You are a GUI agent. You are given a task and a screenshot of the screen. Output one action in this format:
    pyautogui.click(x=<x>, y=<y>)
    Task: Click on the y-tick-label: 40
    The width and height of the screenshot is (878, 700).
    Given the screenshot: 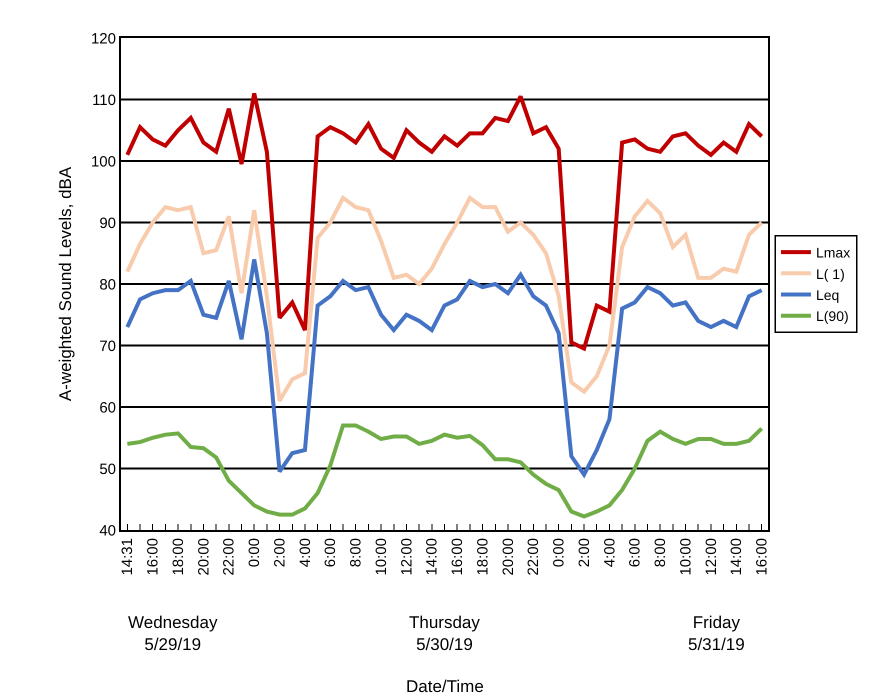 What is the action you would take?
    pyautogui.click(x=107, y=531)
    